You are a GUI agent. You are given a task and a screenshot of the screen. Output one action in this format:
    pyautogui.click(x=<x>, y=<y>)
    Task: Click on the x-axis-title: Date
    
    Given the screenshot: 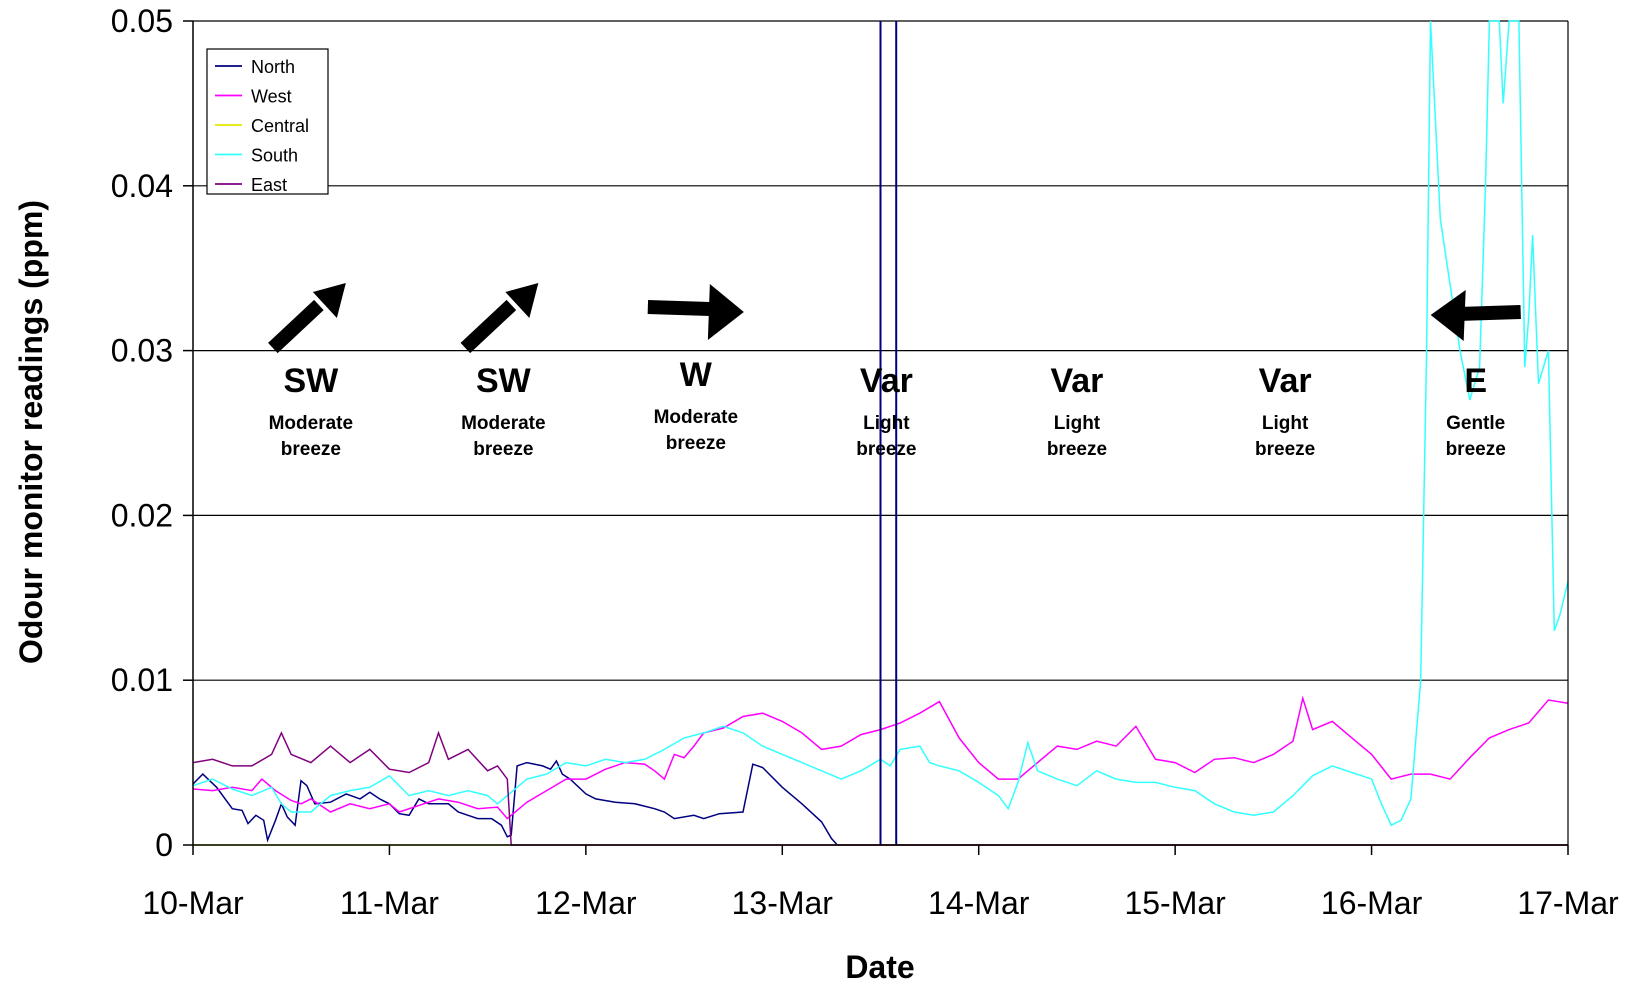 What is the action you would take?
    pyautogui.click(x=879, y=967)
    